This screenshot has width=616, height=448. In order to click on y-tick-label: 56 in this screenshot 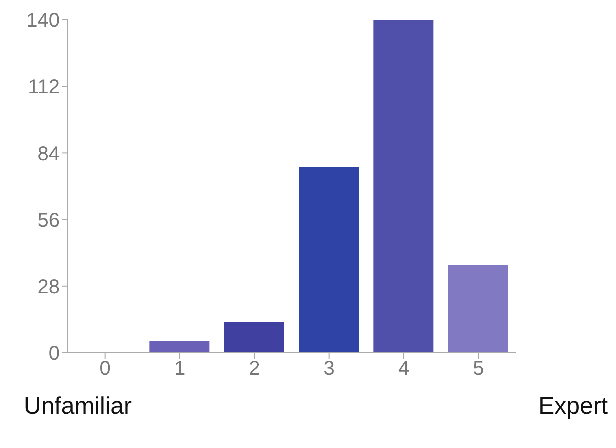, I will do `click(49, 221)`.